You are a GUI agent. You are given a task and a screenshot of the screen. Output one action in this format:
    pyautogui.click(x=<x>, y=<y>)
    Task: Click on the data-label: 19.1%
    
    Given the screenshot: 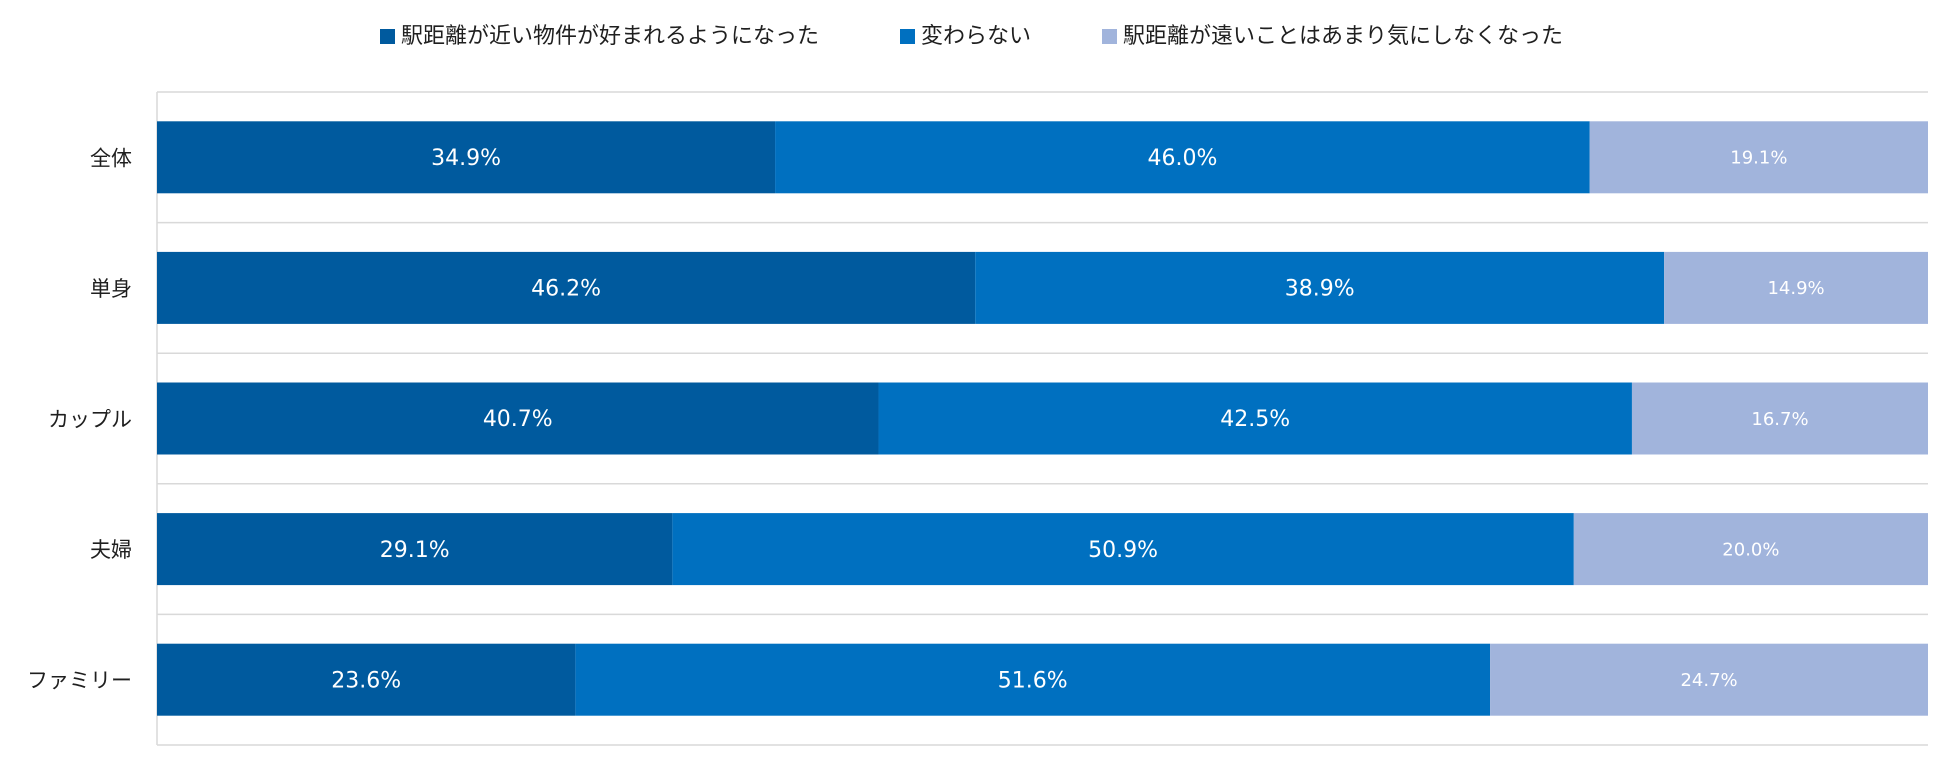 What is the action you would take?
    pyautogui.click(x=1758, y=158)
    